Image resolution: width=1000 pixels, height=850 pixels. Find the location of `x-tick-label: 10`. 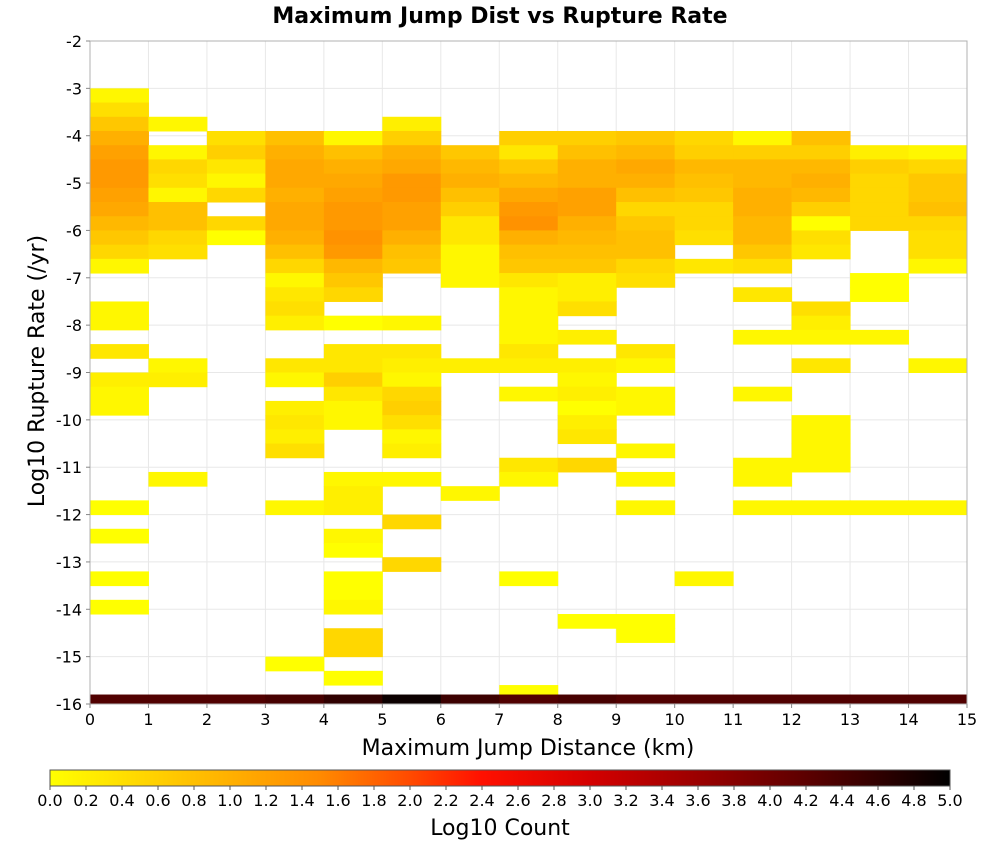

x-tick-label: 10 is located at coordinates (674, 719).